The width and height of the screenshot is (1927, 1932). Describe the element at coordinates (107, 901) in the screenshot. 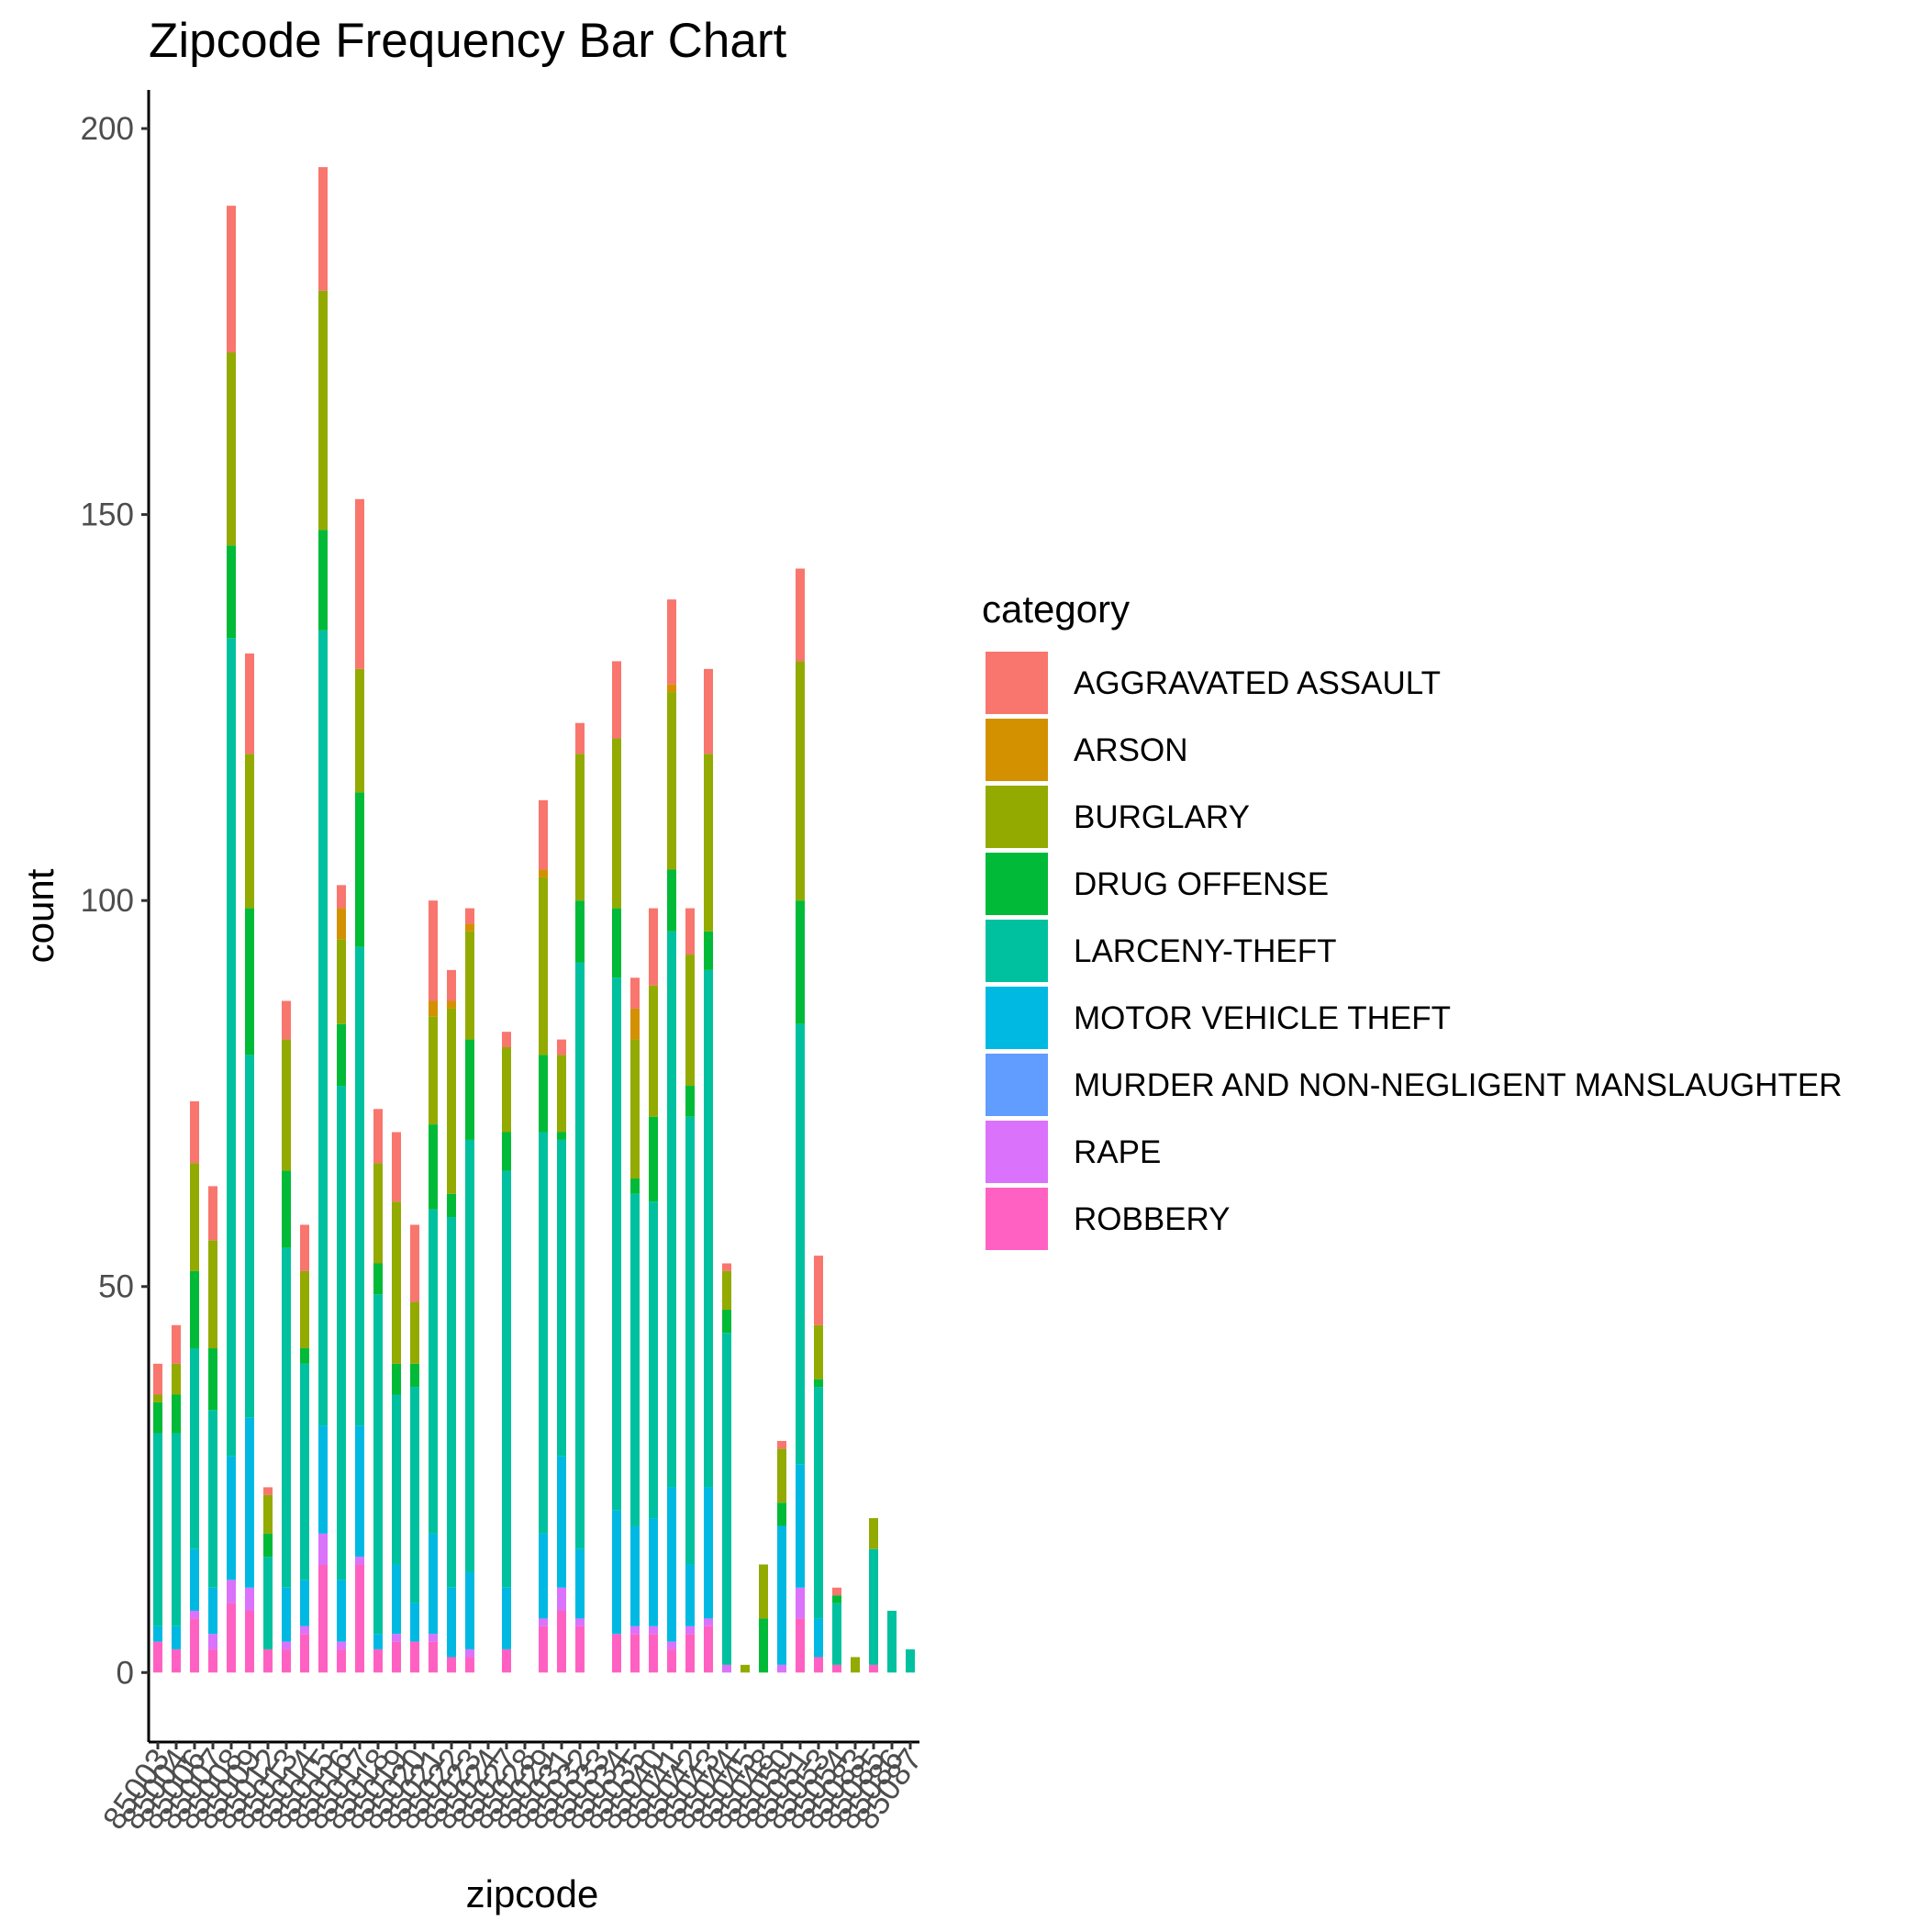

I see `y-tick-label: 100` at that location.